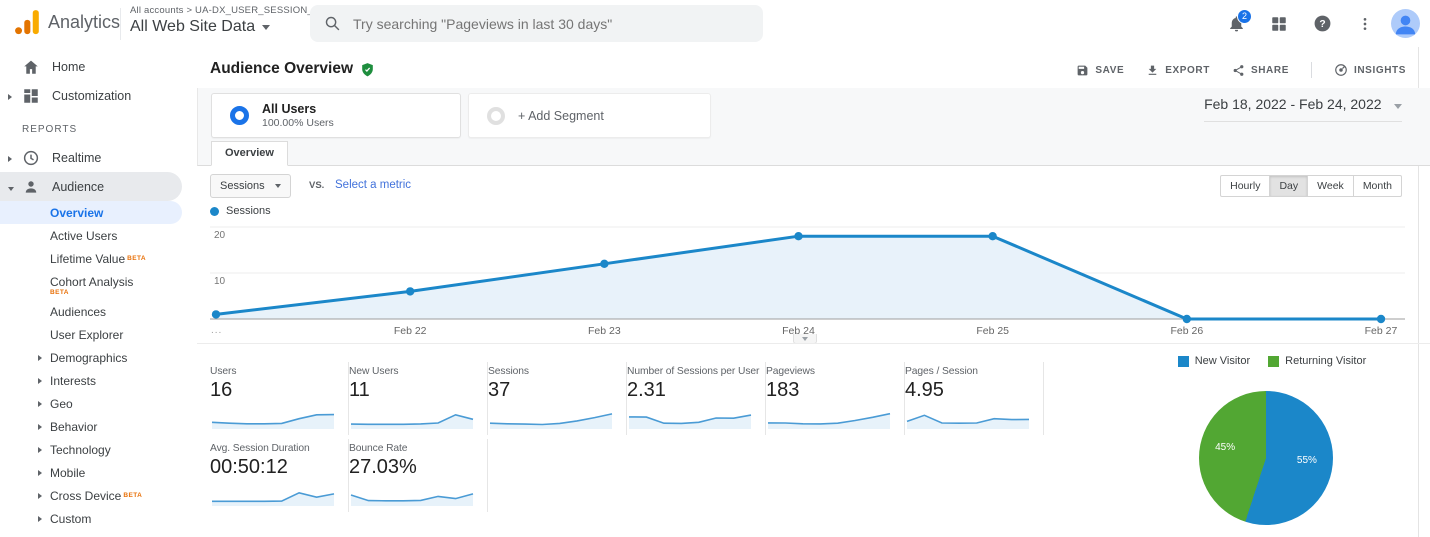 This screenshot has width=1430, height=537. Describe the element at coordinates (1266, 458) in the screenshot. I see `visitor-pie-chart: 45% 55%` at that location.